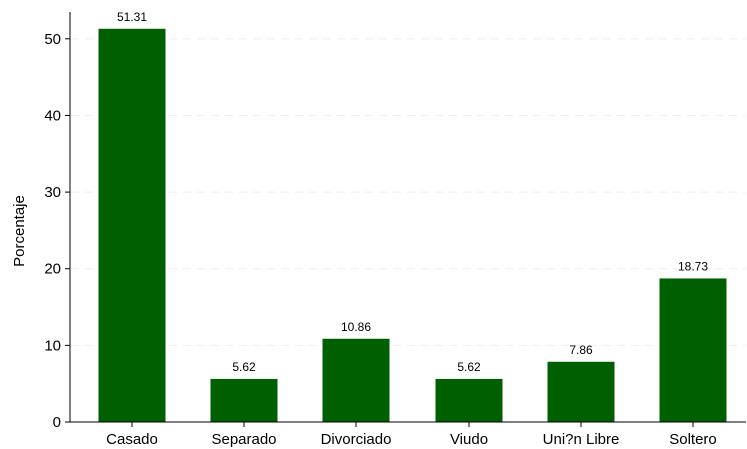 This screenshot has width=747, height=449. What do you see at coordinates (581, 439) in the screenshot?
I see `x-tick-label-4: Uni?n Libre` at bounding box center [581, 439].